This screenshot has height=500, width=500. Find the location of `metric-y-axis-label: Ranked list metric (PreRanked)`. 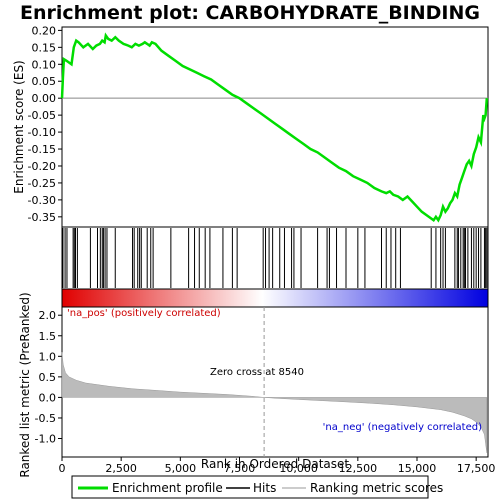

metric-y-axis-label: Ranked list metric (PreRanked) is located at coordinates (25, 384).